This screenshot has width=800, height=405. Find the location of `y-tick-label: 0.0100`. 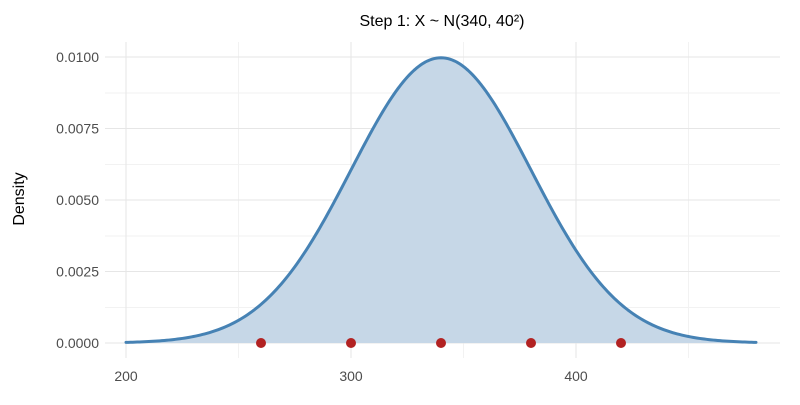

y-tick-label: 0.0100 is located at coordinates (77, 57).